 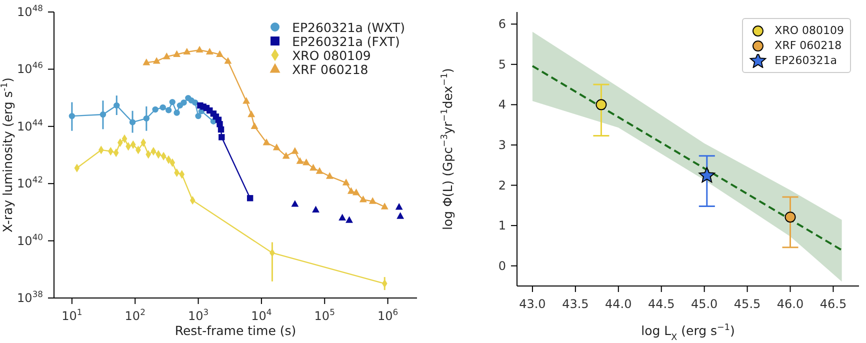 What do you see at coordinates (324, 315) in the screenshot?
I see `x-tick-label: 10$^{5}$` at bounding box center [324, 315].